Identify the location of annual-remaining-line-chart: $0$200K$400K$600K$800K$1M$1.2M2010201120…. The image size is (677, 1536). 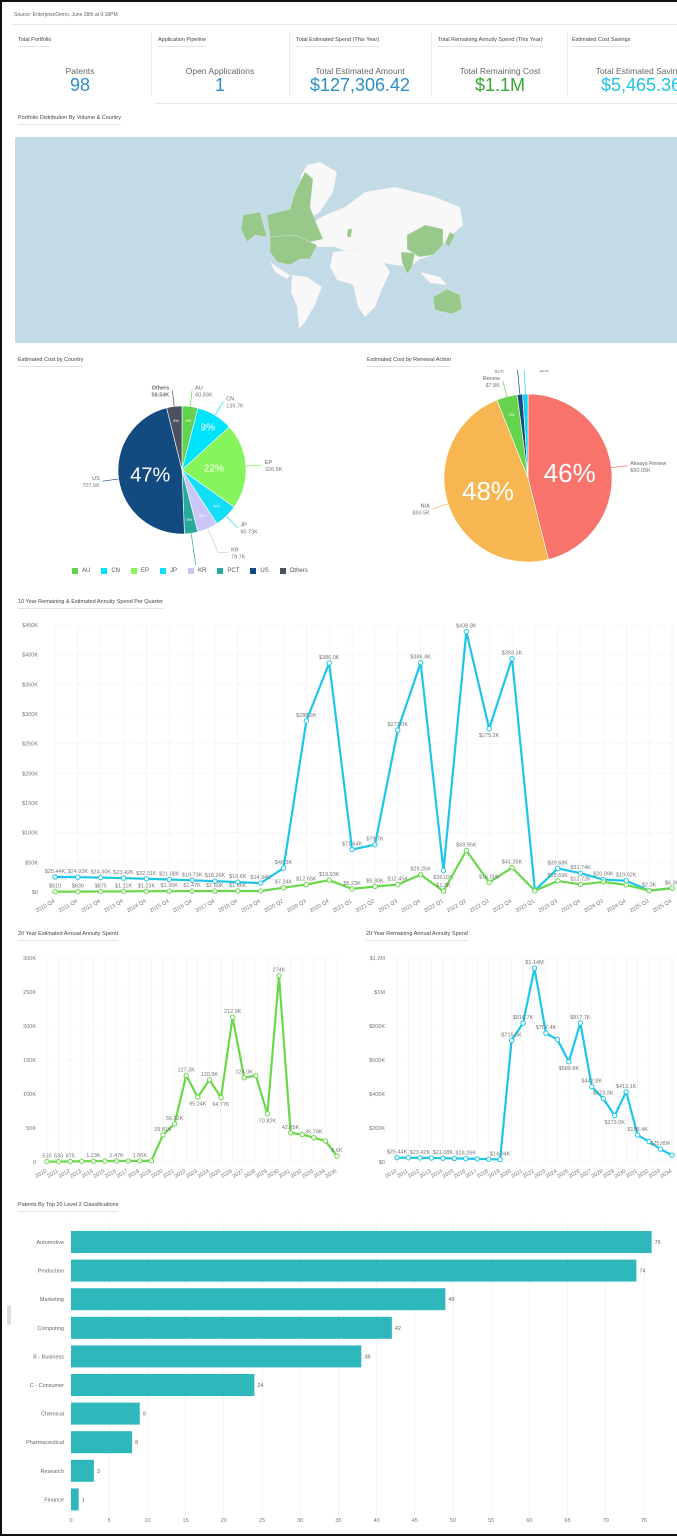
(511, 1067).